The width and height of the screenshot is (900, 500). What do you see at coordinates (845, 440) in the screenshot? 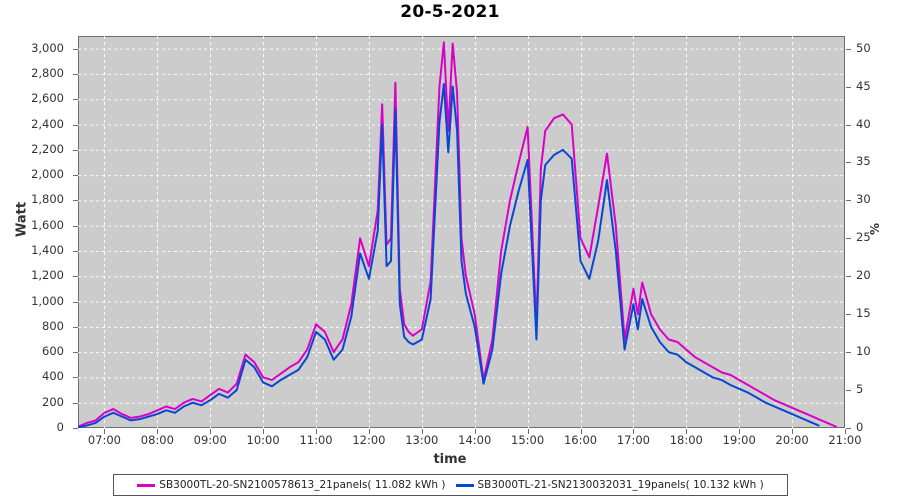
I see `x-axis-tick-label: 21:00` at bounding box center [845, 440].